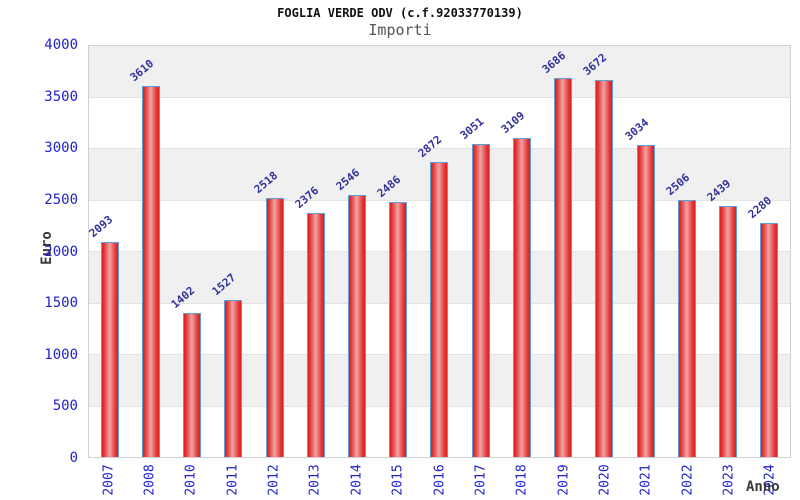 This screenshot has height=500, width=800. Describe the element at coordinates (308, 320) in the screenshot. I see `bar-2013: 2376` at that location.